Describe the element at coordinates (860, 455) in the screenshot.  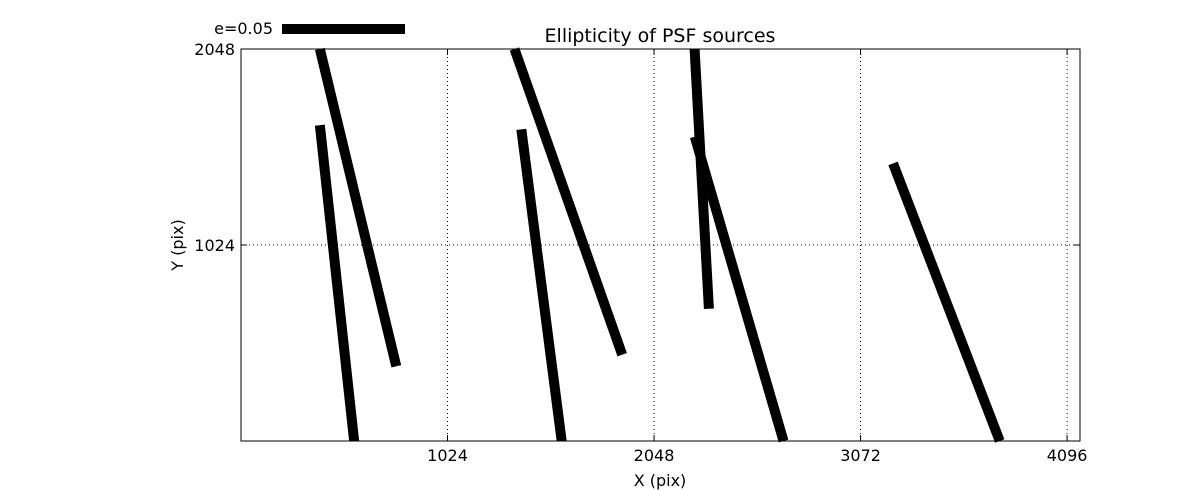
I see `x-tick-label: 3072` at that location.